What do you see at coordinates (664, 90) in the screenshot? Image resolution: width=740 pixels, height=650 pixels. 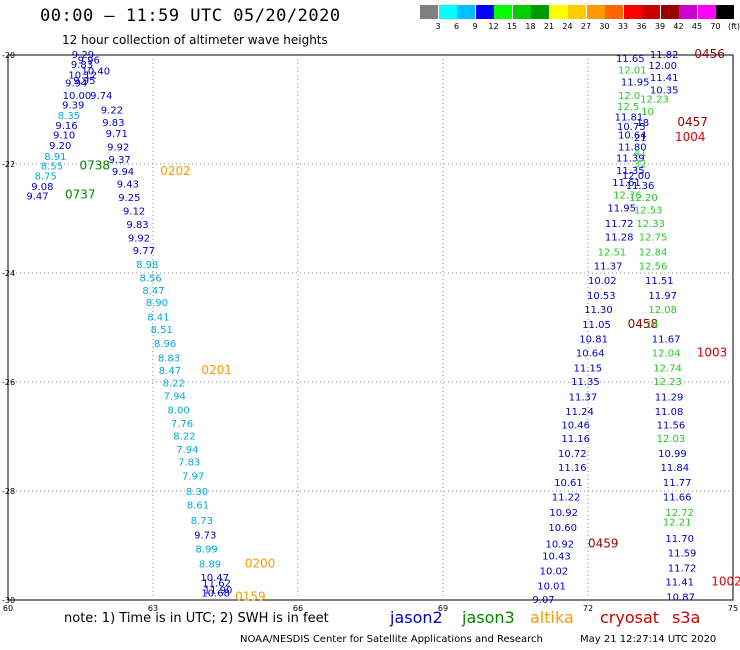 I see `wave-height-value: 10.35` at bounding box center [664, 90].